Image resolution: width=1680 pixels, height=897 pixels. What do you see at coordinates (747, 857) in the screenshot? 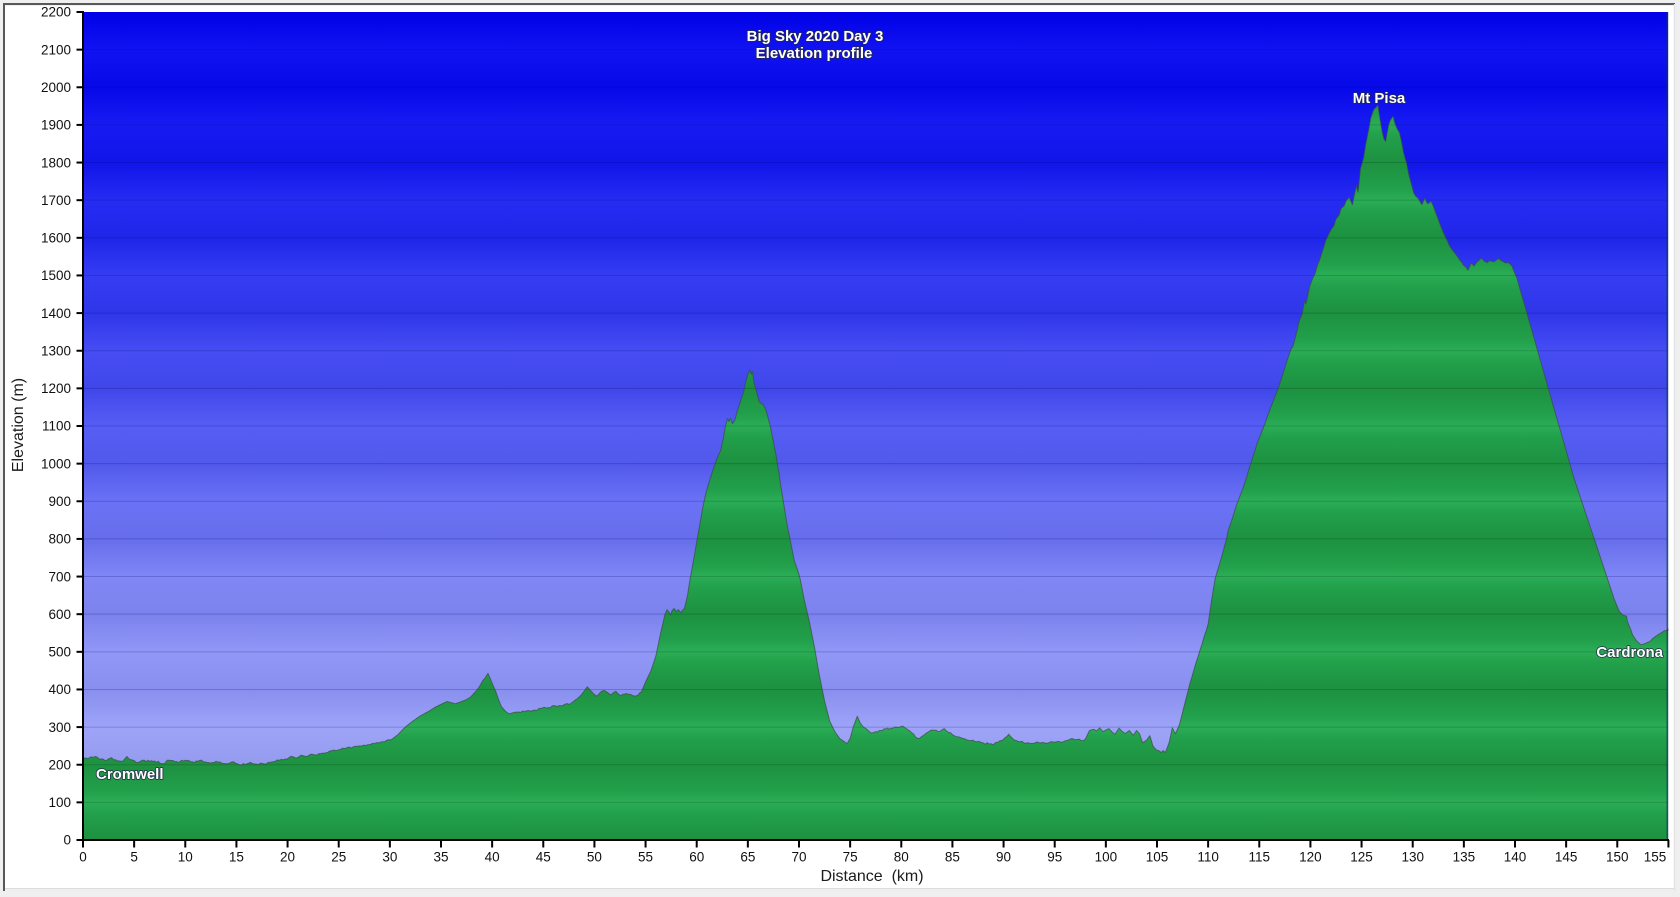
I see `svg-text: 65` at bounding box center [747, 857].